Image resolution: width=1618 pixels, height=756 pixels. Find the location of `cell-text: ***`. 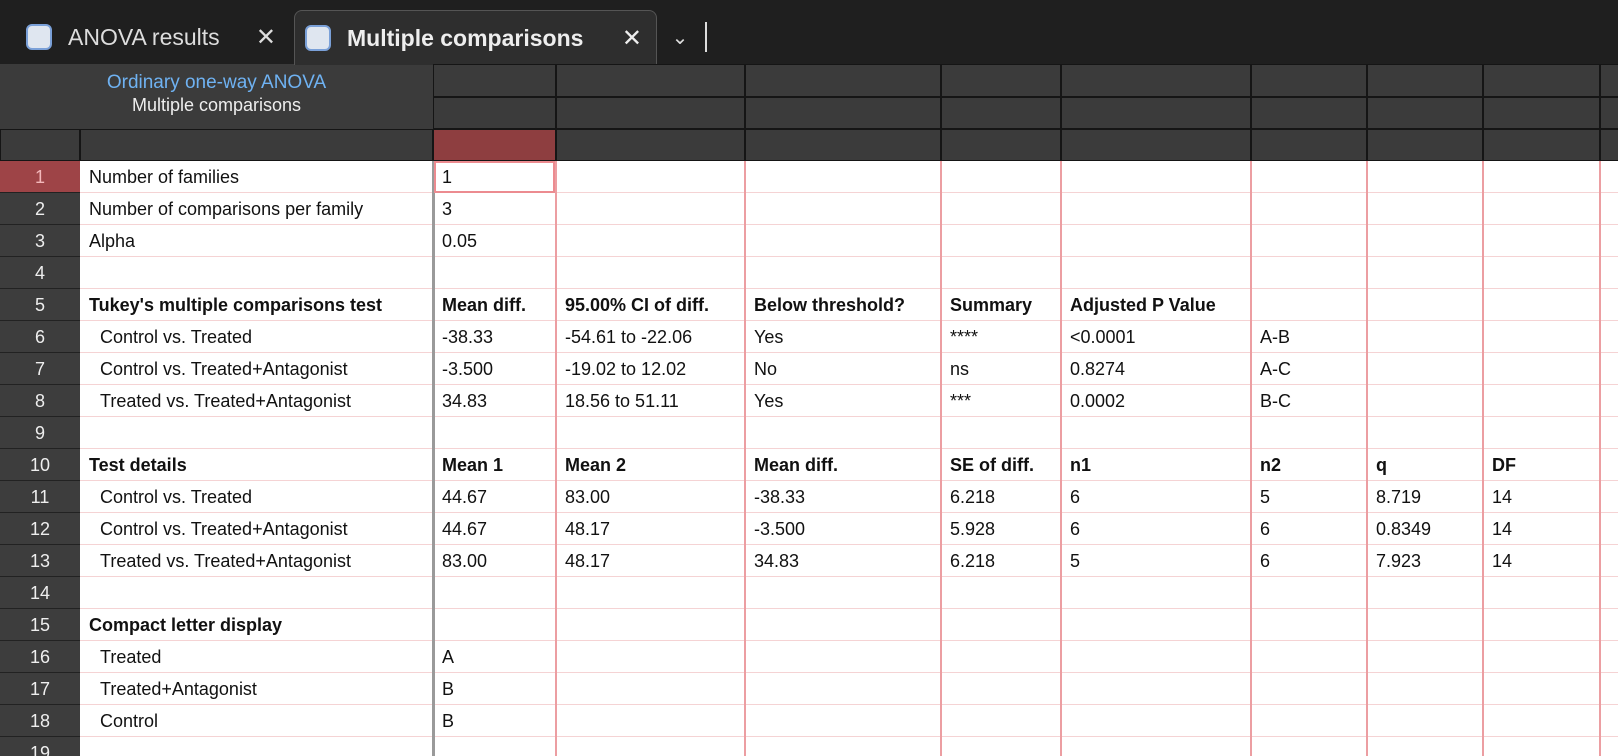

cell-text: *** is located at coordinates (961, 401).